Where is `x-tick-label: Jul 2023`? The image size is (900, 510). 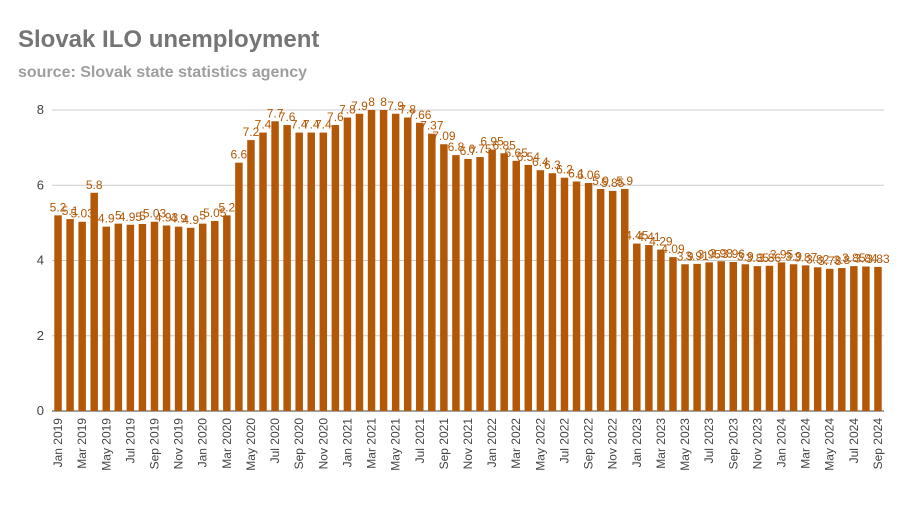 x-tick-label: Jul 2023 is located at coordinates (709, 441).